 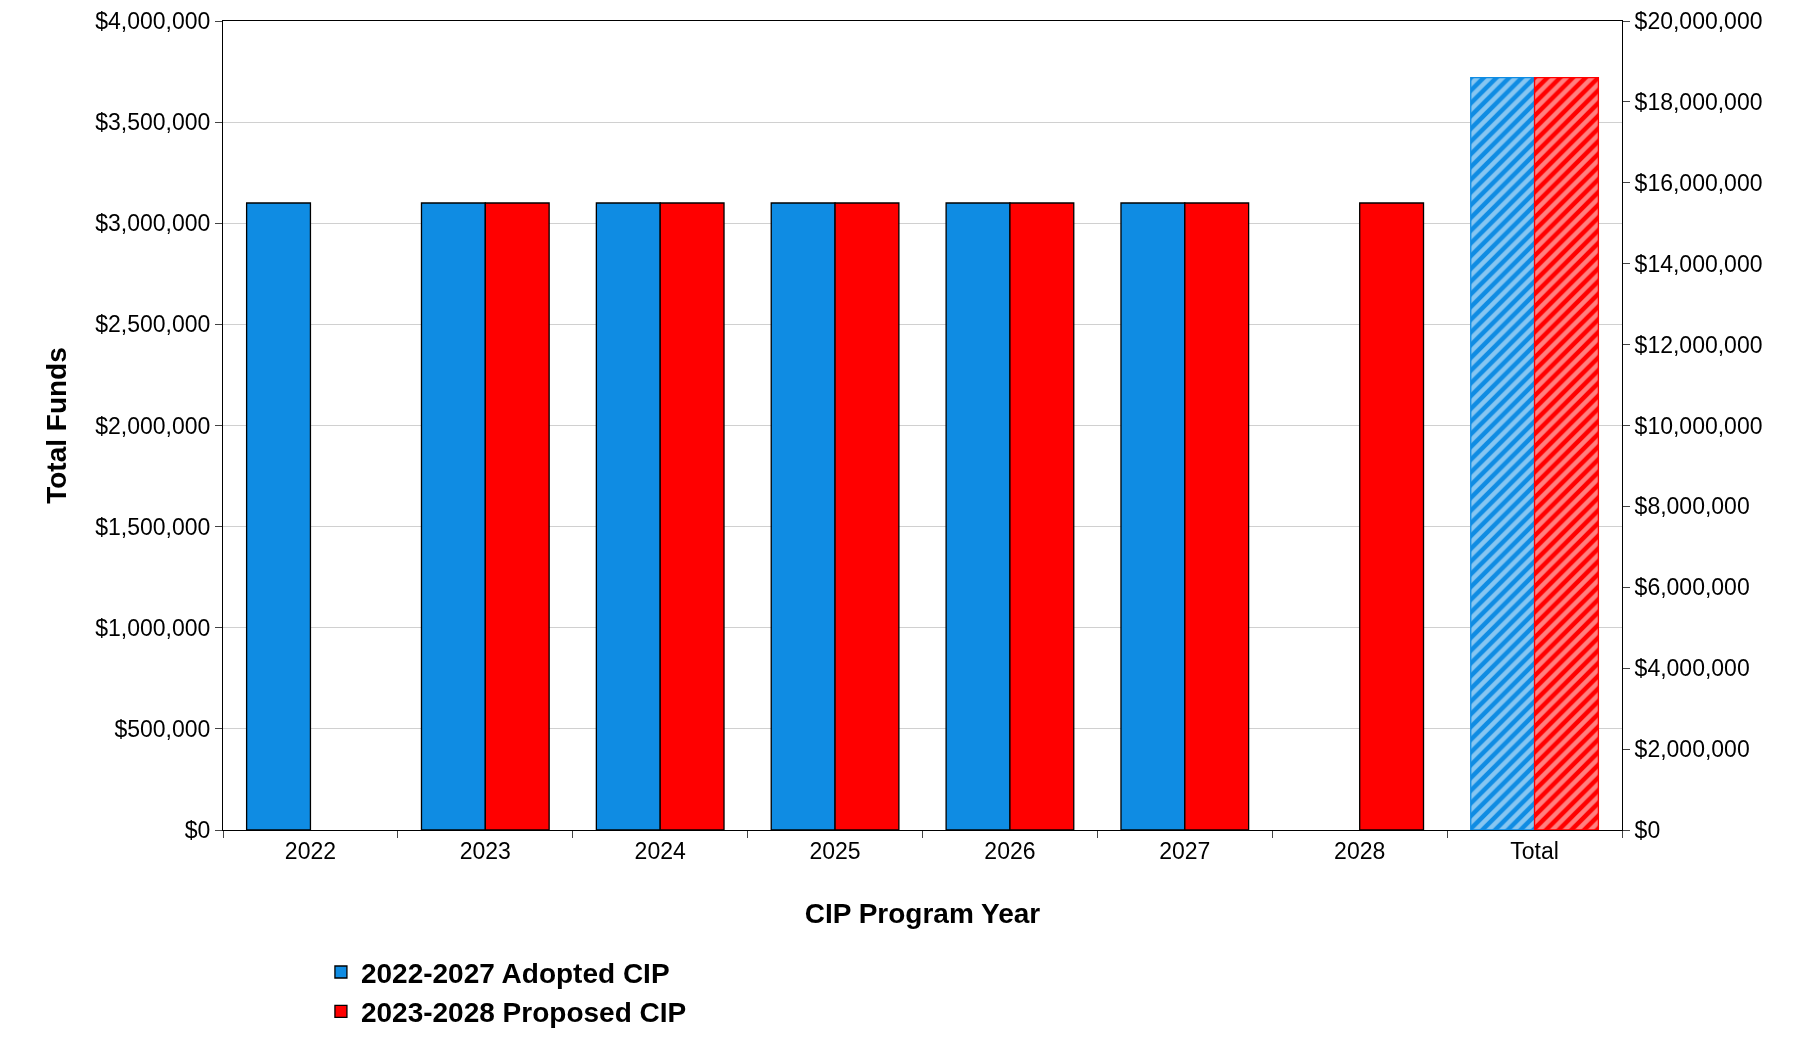 I want to click on x-tick-label: 2028, so click(x=1360, y=850).